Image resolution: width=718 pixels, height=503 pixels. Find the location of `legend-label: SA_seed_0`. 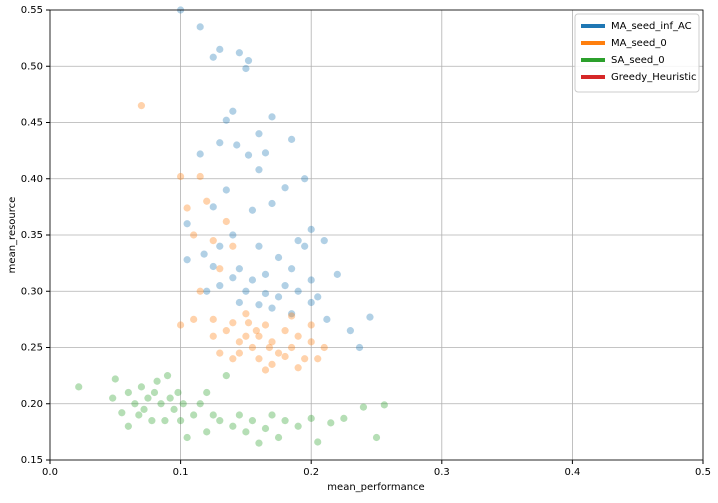

legend-label: SA_seed_0 is located at coordinates (638, 60).